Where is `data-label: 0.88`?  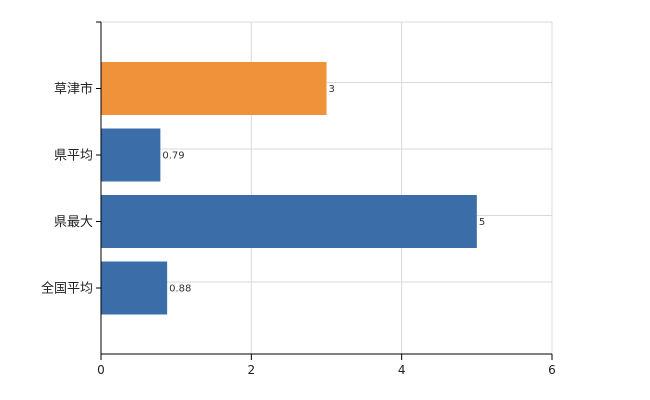
data-label: 0.88 is located at coordinates (180, 289).